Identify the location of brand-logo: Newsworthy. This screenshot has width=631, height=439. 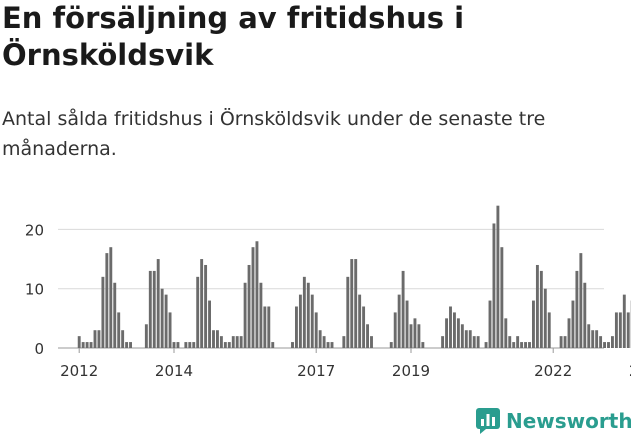
(553, 421).